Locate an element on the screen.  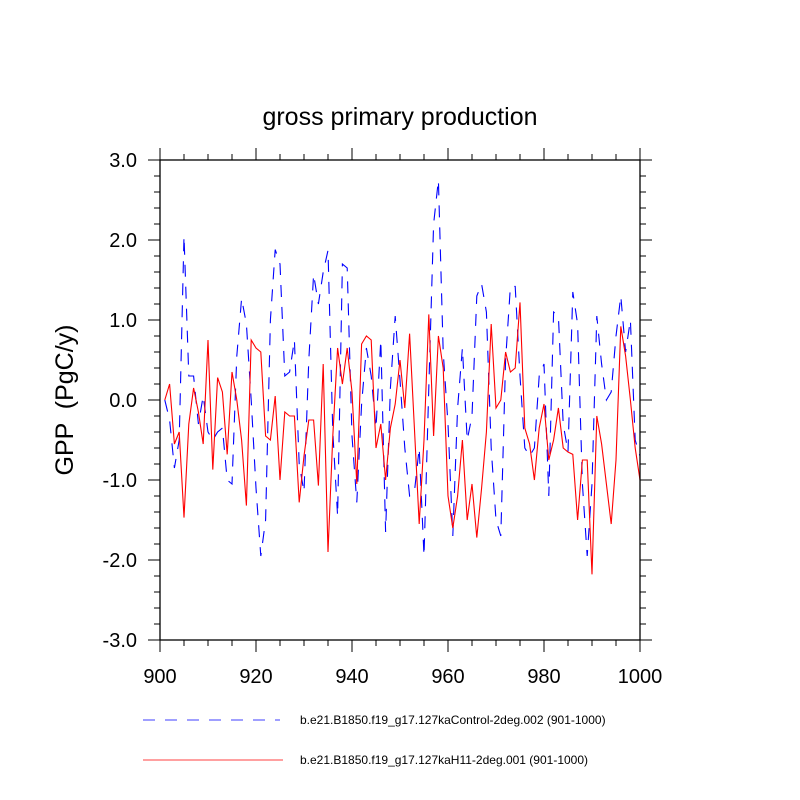
y-tick-label: -2.0 is located at coordinates (120, 561).